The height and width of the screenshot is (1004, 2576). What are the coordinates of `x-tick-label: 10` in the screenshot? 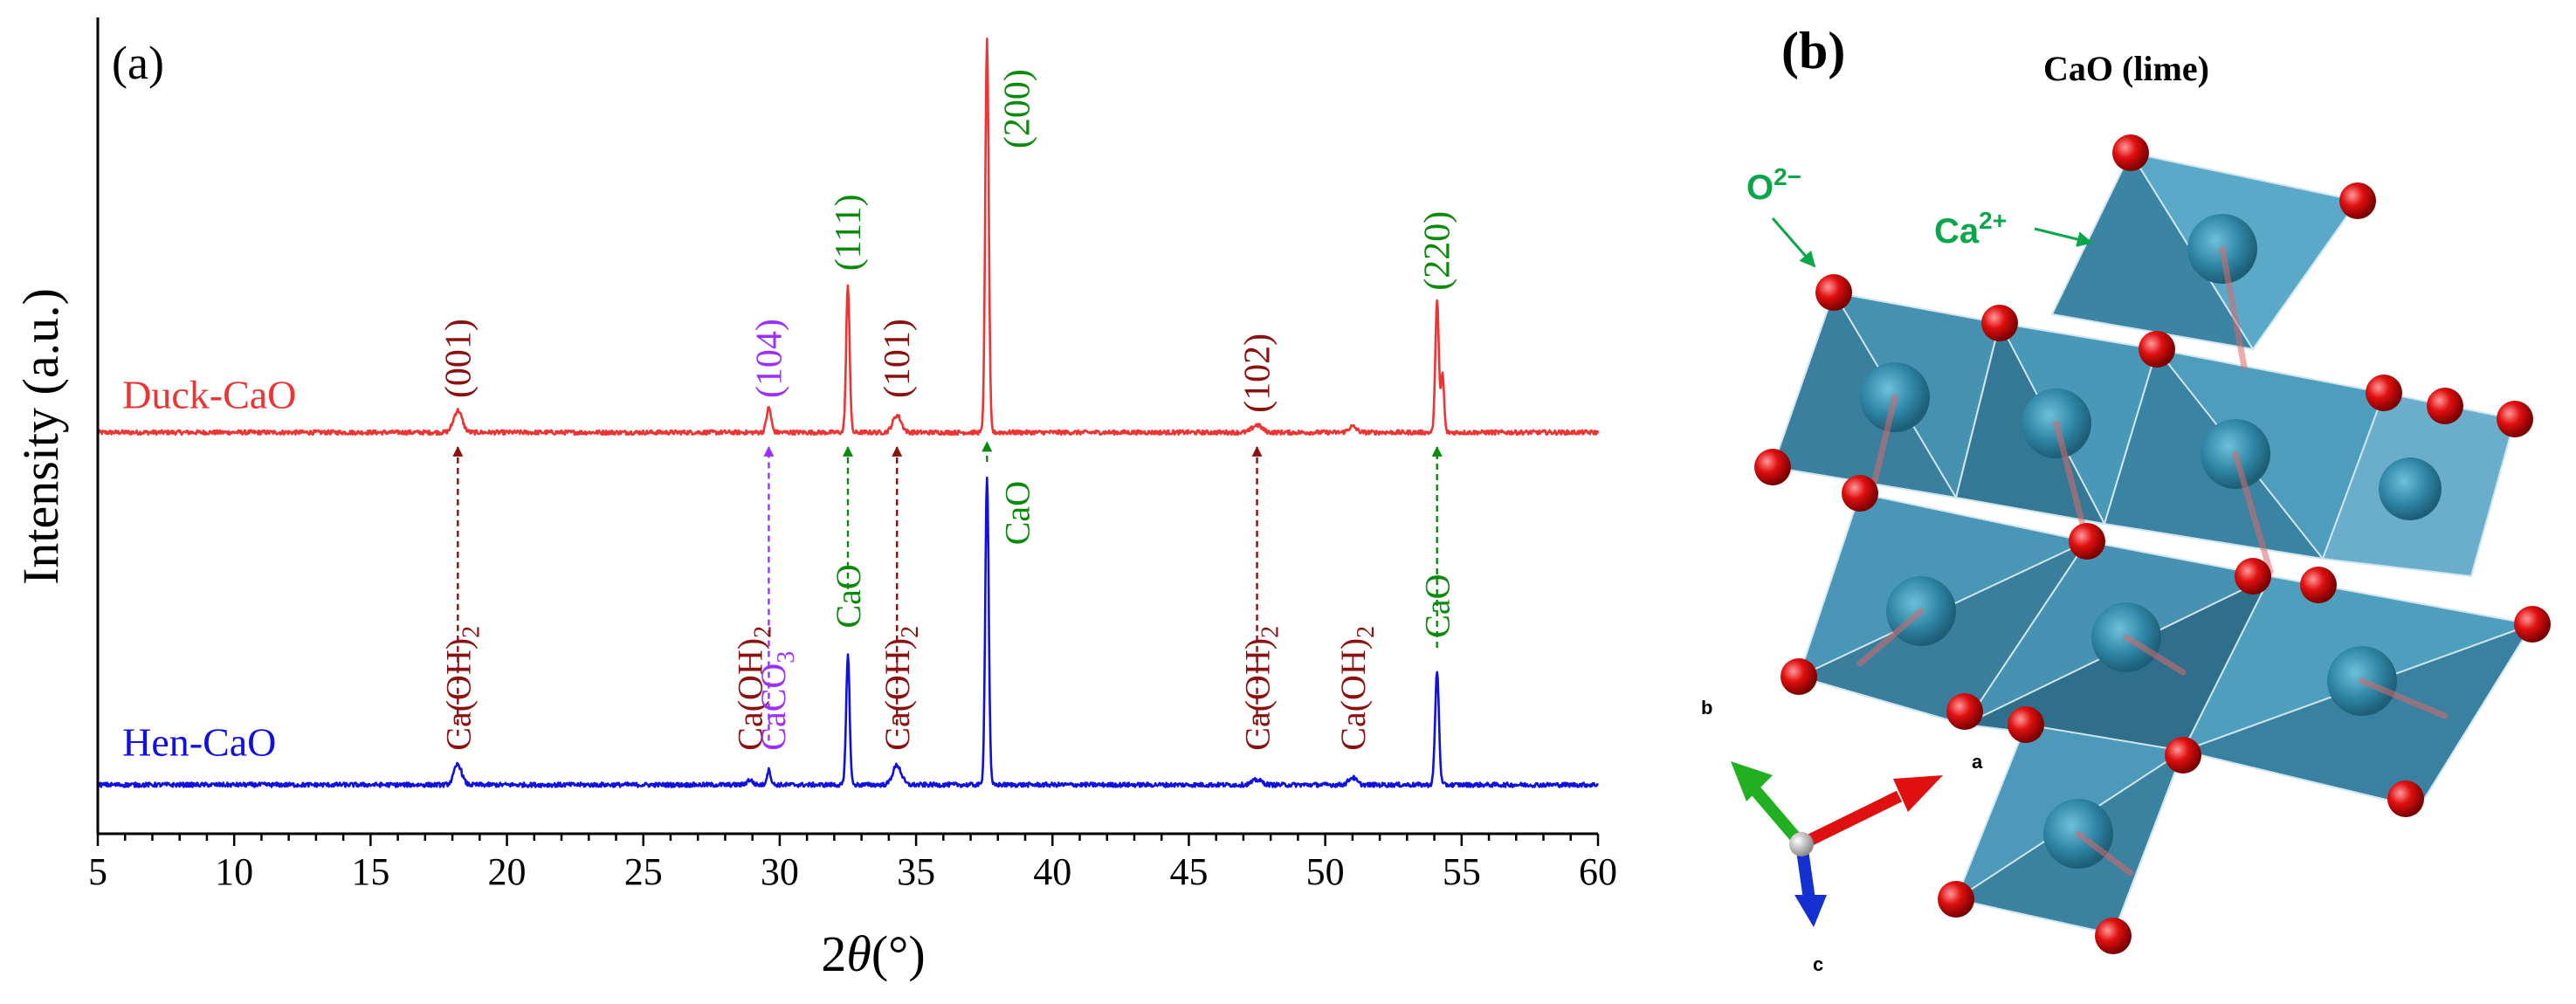 It's located at (234, 872).